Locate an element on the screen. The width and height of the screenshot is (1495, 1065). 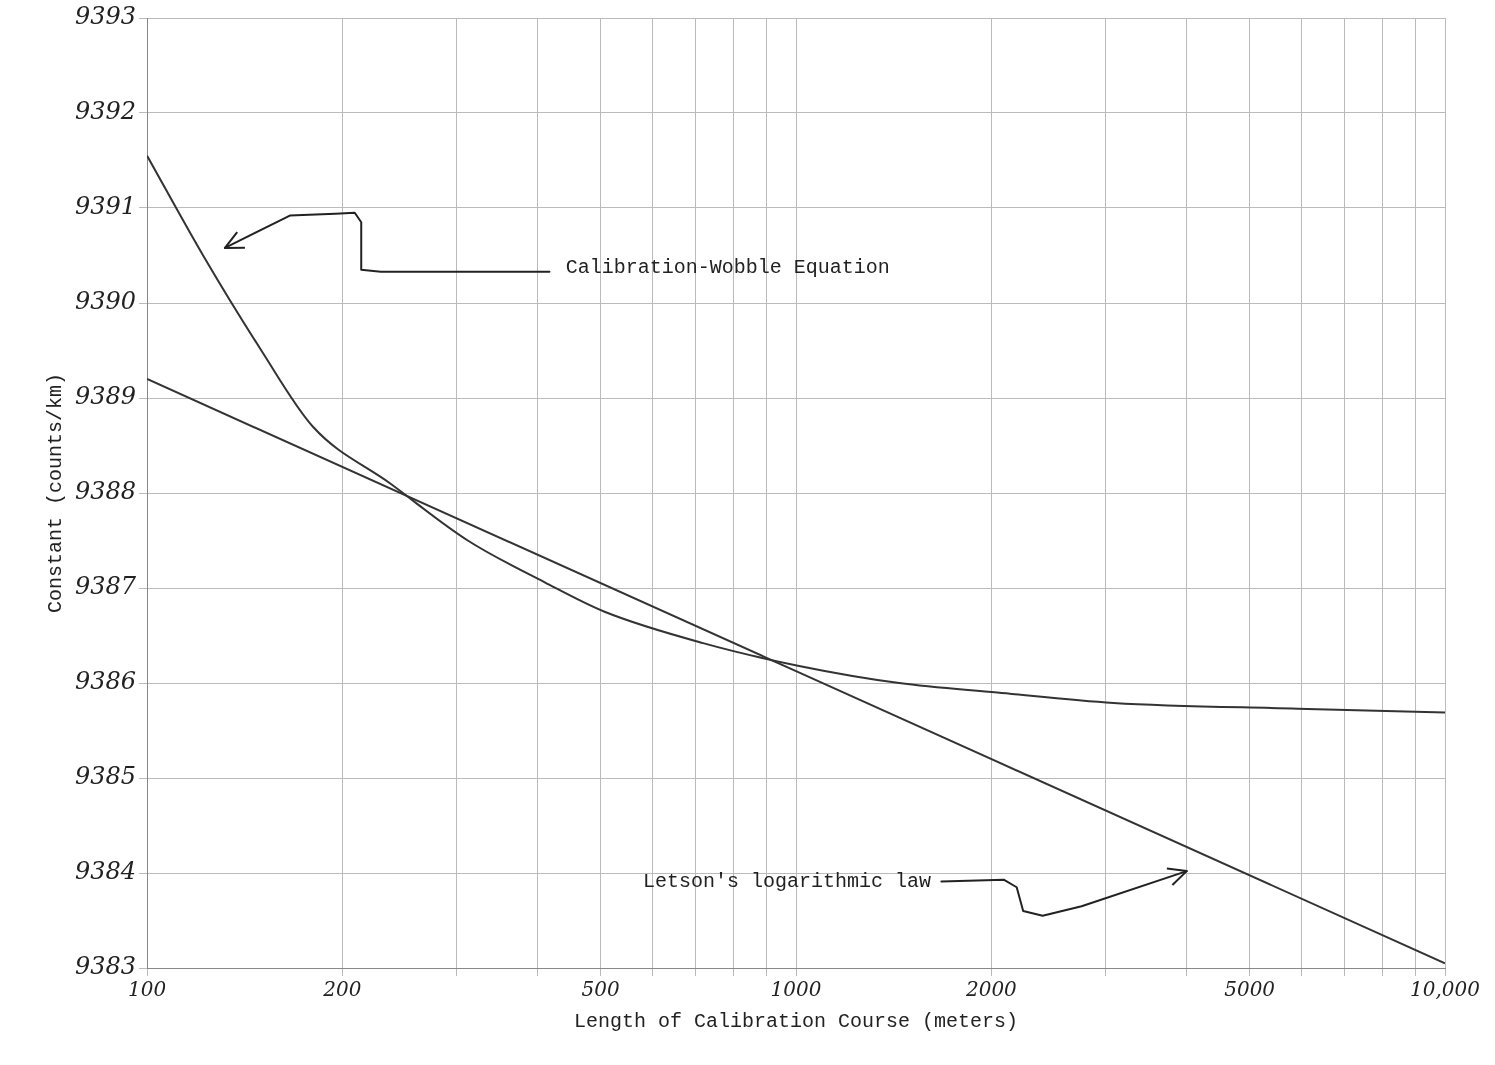
x-tick-label: 2000 is located at coordinates (991, 989).